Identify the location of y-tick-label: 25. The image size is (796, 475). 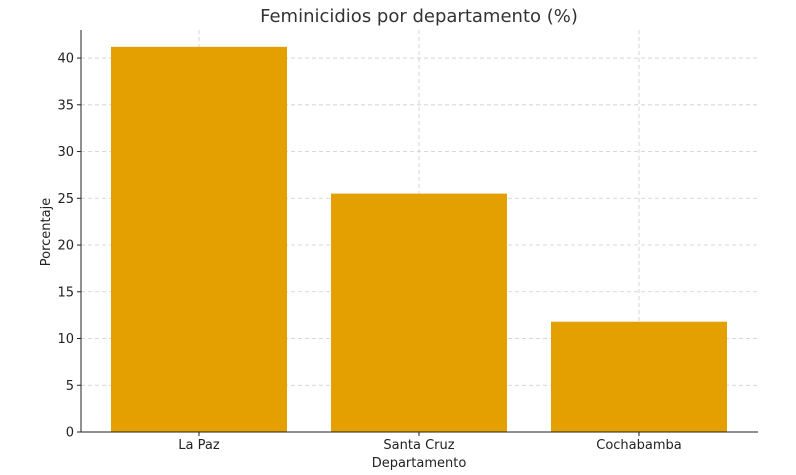
(65, 199).